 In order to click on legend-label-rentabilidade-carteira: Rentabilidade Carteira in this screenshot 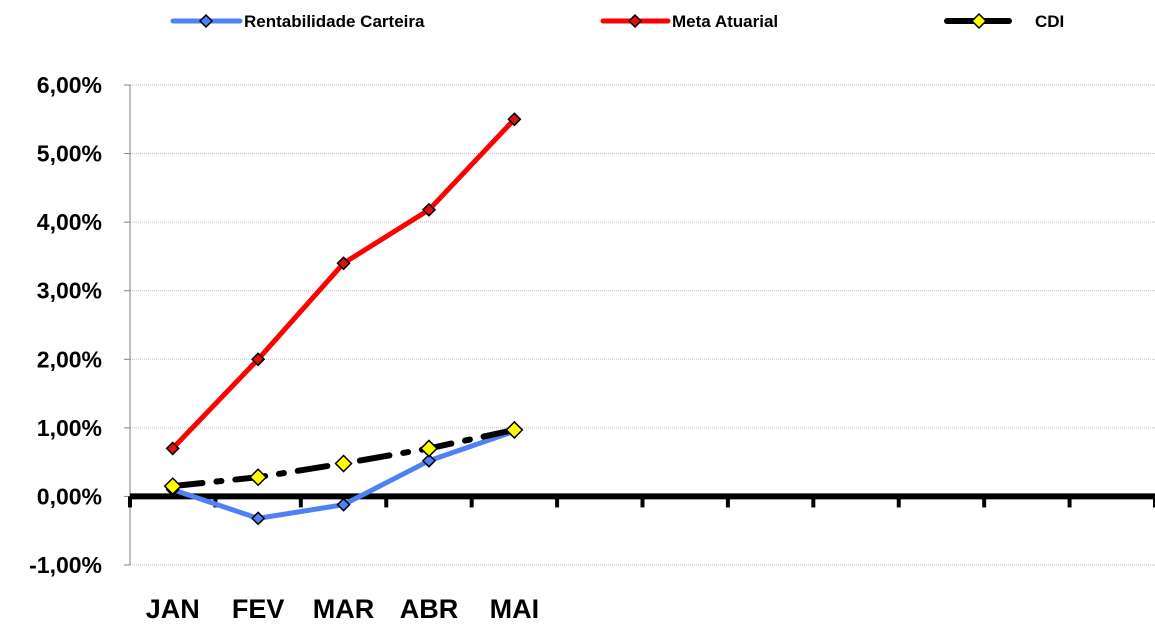, I will do `click(334, 21)`.